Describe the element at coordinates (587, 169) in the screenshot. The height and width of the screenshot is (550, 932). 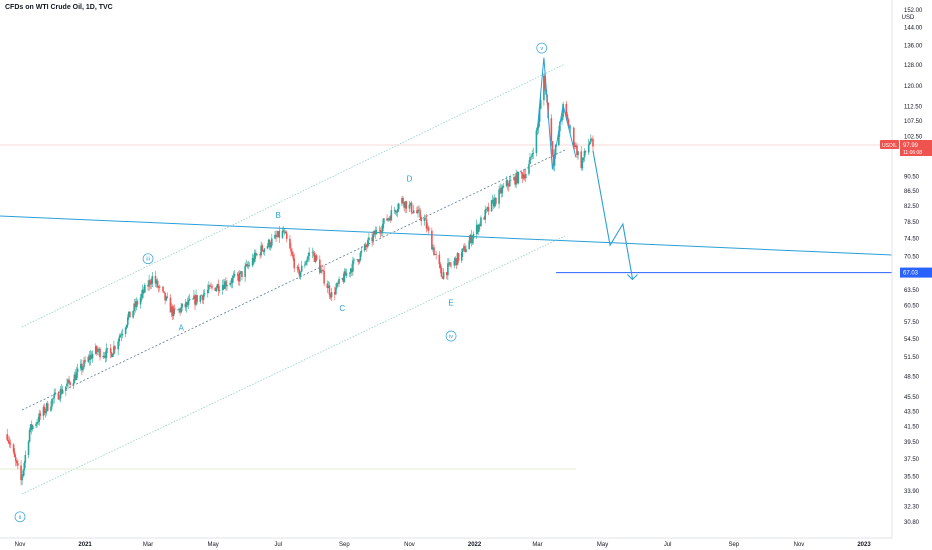
I see `wave-lines` at that location.